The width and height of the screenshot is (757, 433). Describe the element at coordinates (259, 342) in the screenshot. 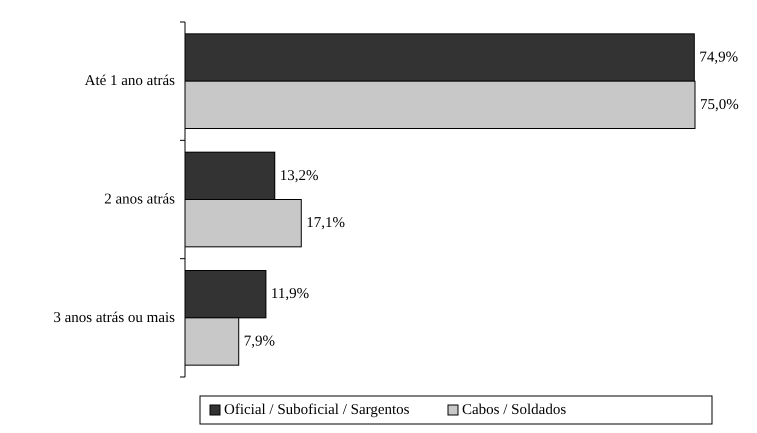

I see `data-label: 7,9%` at that location.